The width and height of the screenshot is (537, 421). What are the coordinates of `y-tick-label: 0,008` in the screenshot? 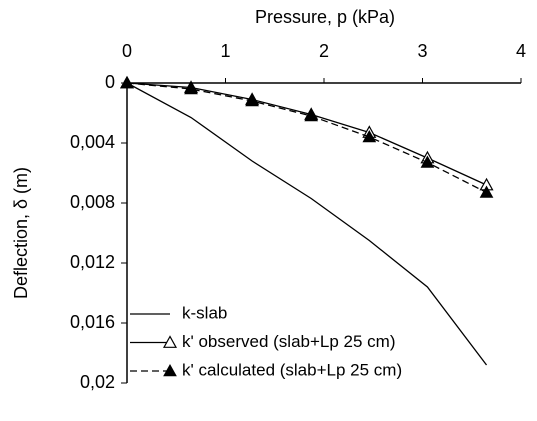 It's located at (92, 202).